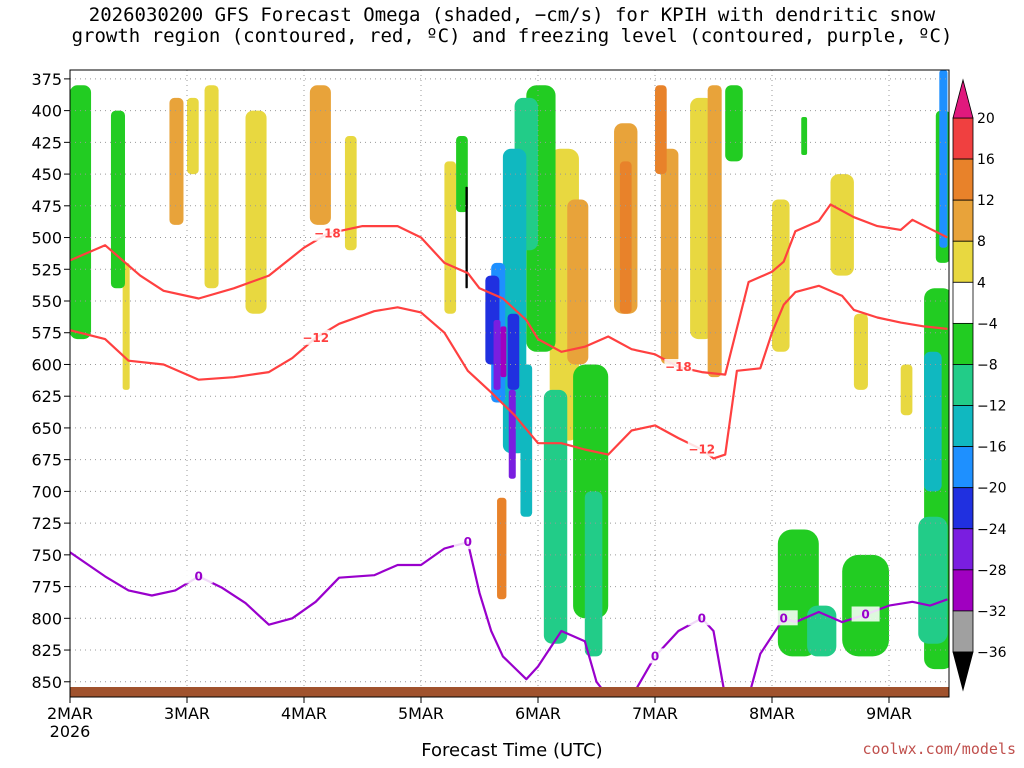 This screenshot has height=768, width=1024. Describe the element at coordinates (46, 333) in the screenshot. I see `y-tick-label: 575` at that location.